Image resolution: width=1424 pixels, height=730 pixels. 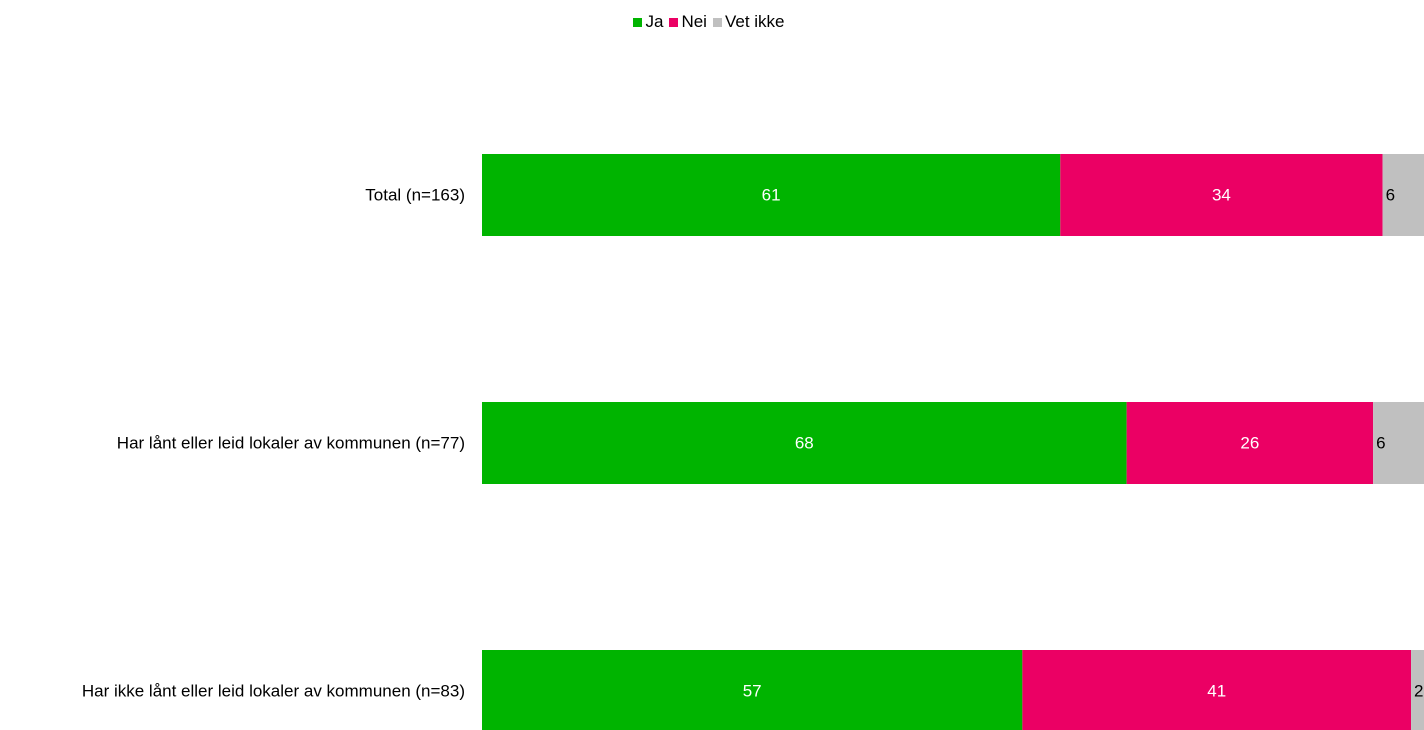 I want to click on data-label-nei: 41, so click(x=1216, y=691).